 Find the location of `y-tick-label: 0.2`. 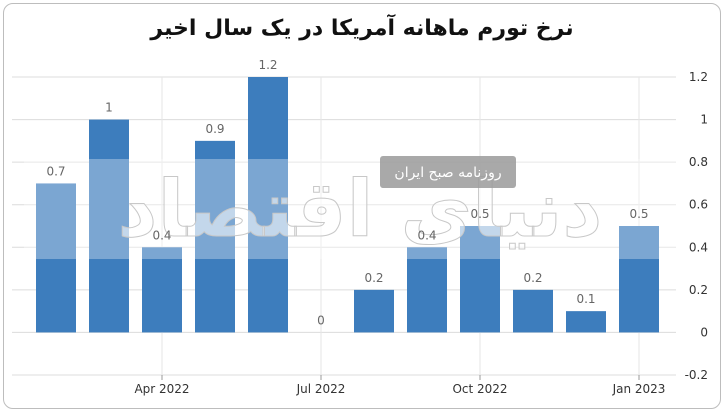

y-tick-label: 0.2 is located at coordinates (698, 290).